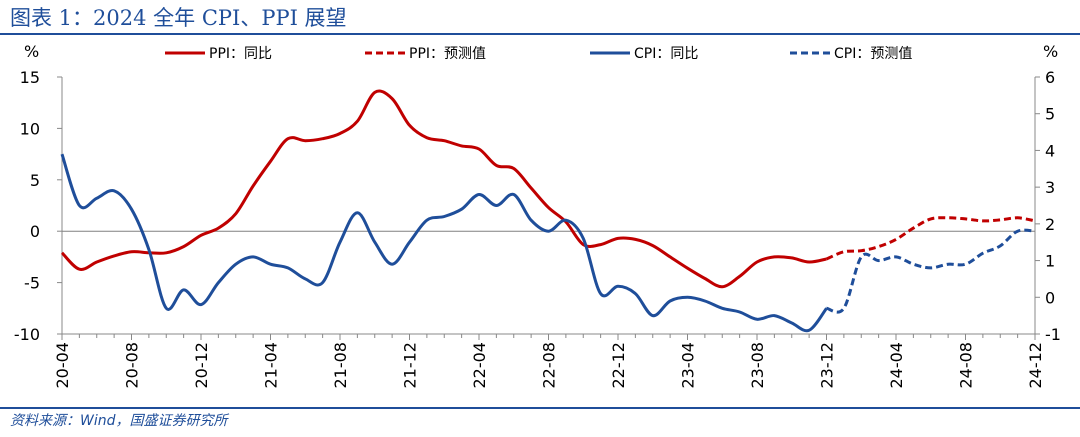  I want to click on right-tick-label: 2, so click(1050, 224).